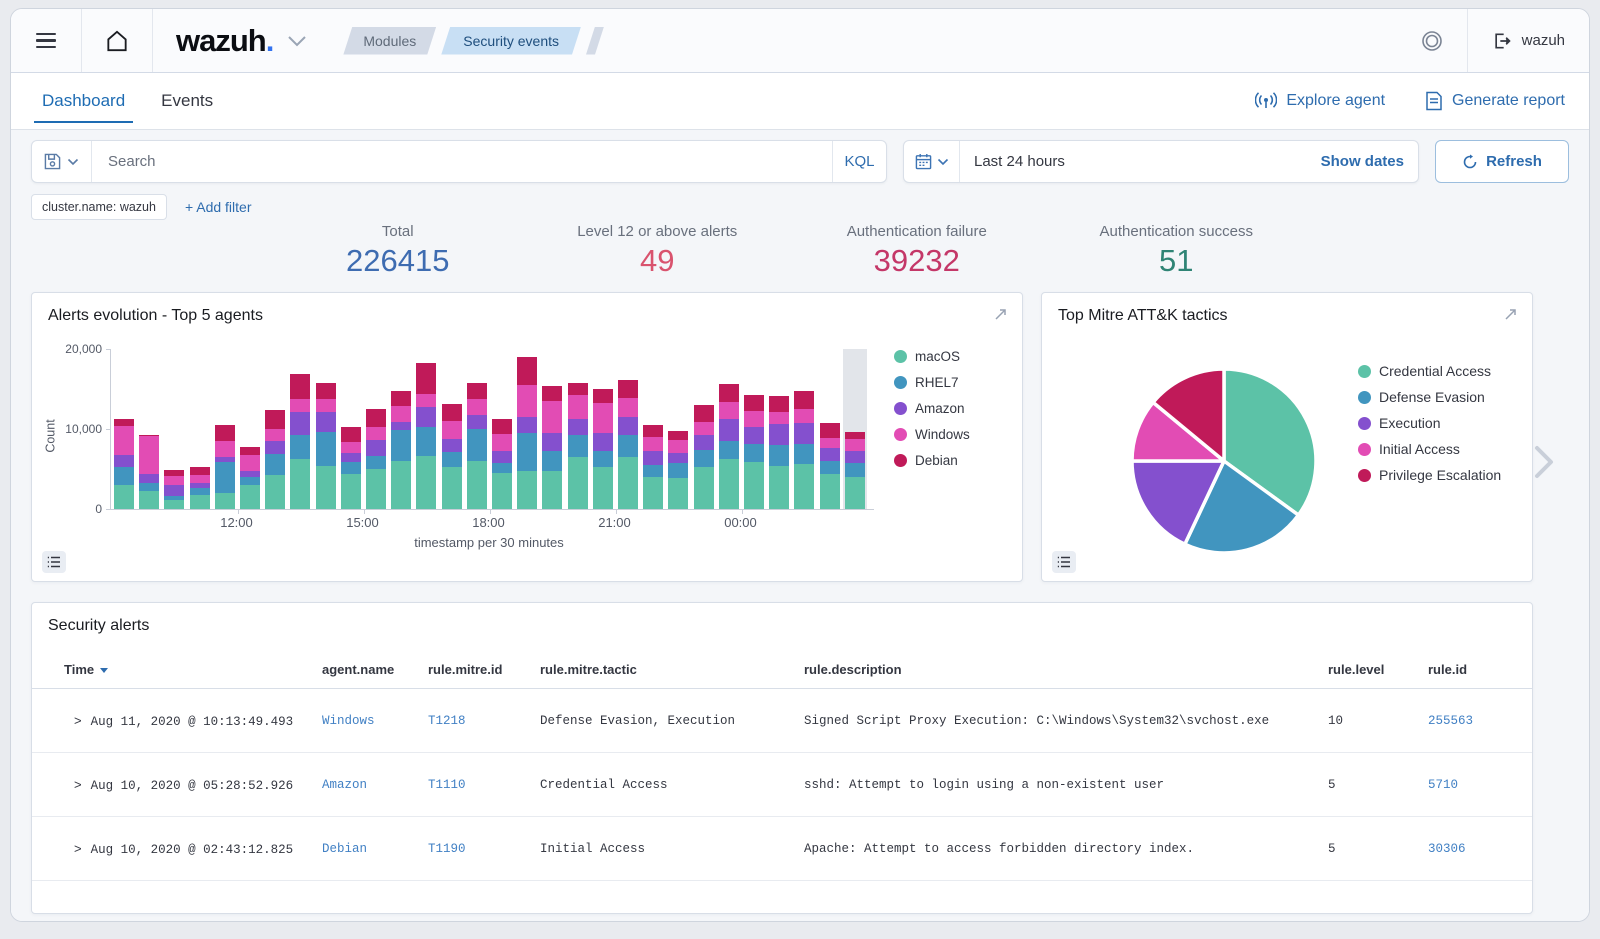  What do you see at coordinates (484, 784) in the screenshot?
I see `mitre-id-cell: T1110` at bounding box center [484, 784].